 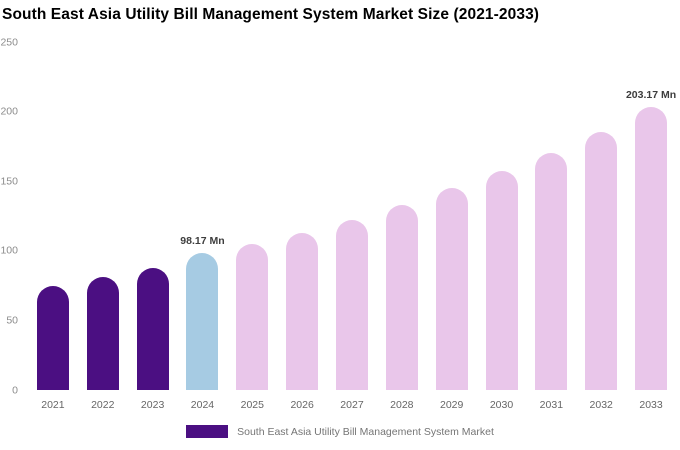 I want to click on x-tick-label-2021: 2021, so click(x=53, y=405).